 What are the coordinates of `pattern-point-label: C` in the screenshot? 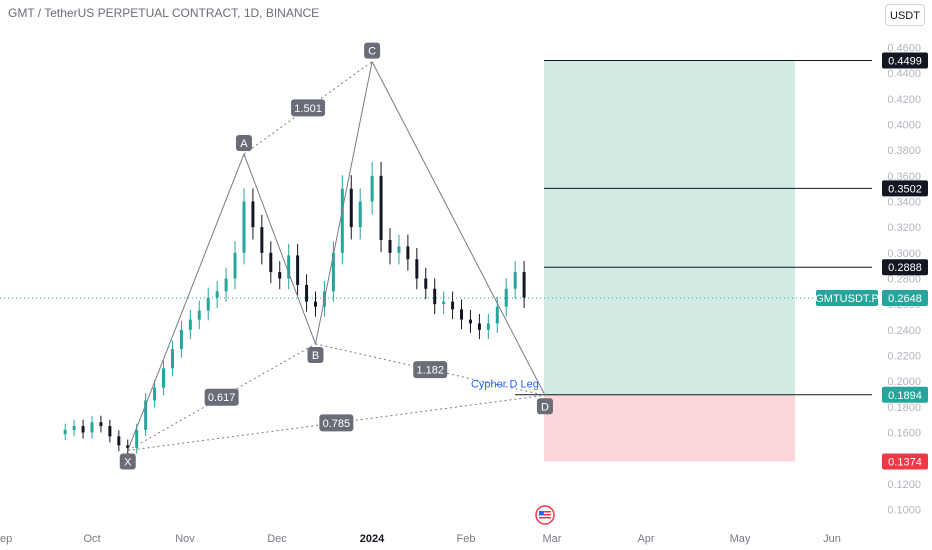 It's located at (372, 52).